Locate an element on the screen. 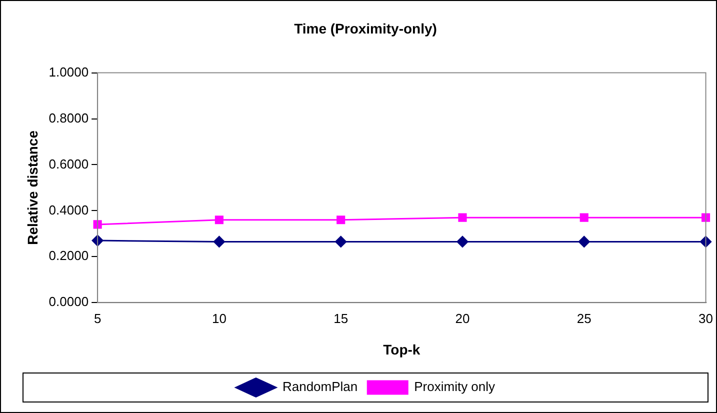 The width and height of the screenshot is (717, 413). x-tick-label: 20 is located at coordinates (462, 318).